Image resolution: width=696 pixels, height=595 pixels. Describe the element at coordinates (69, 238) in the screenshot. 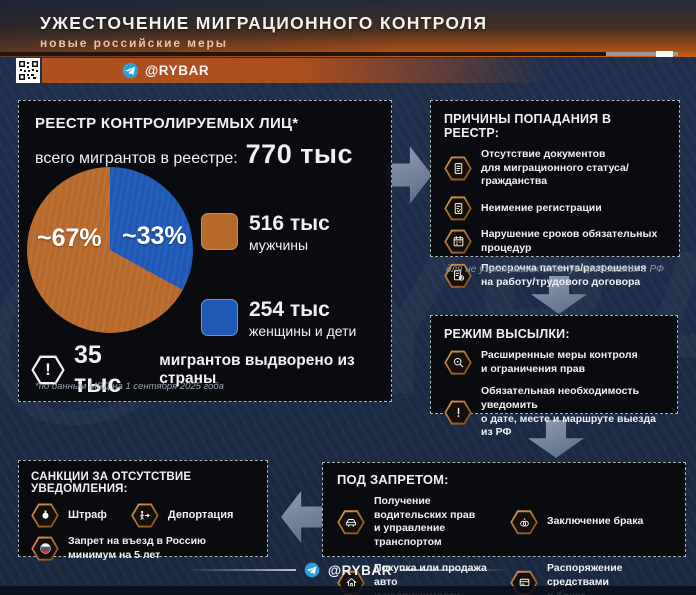

I see `pie-label-men: ~67%` at that location.